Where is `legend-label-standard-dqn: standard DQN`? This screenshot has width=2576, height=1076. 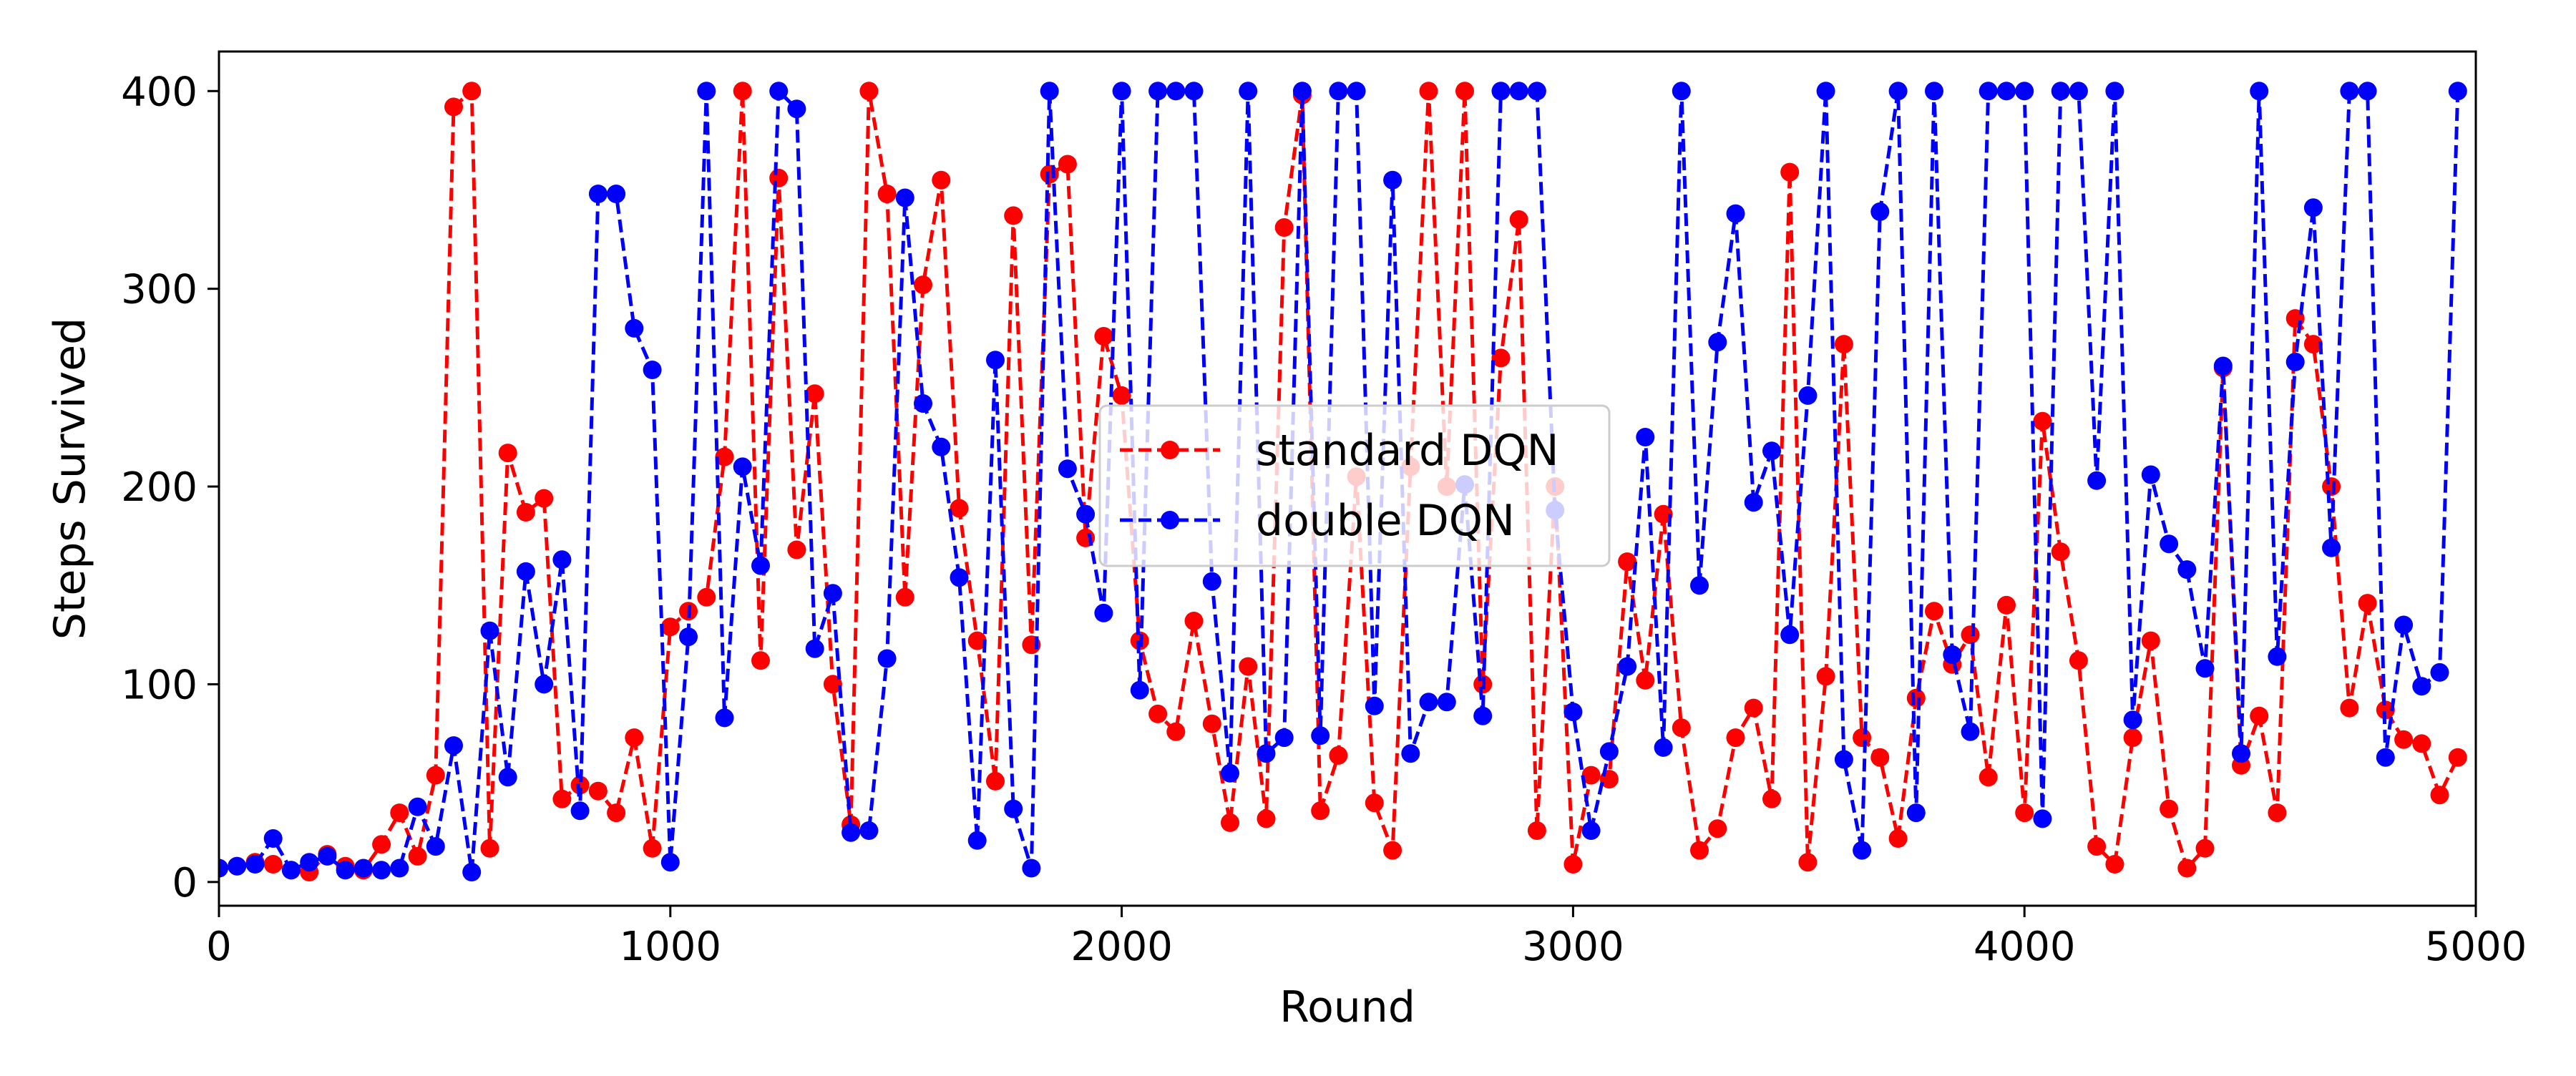
legend-label-standard-dqn: standard DQN is located at coordinates (1407, 451).